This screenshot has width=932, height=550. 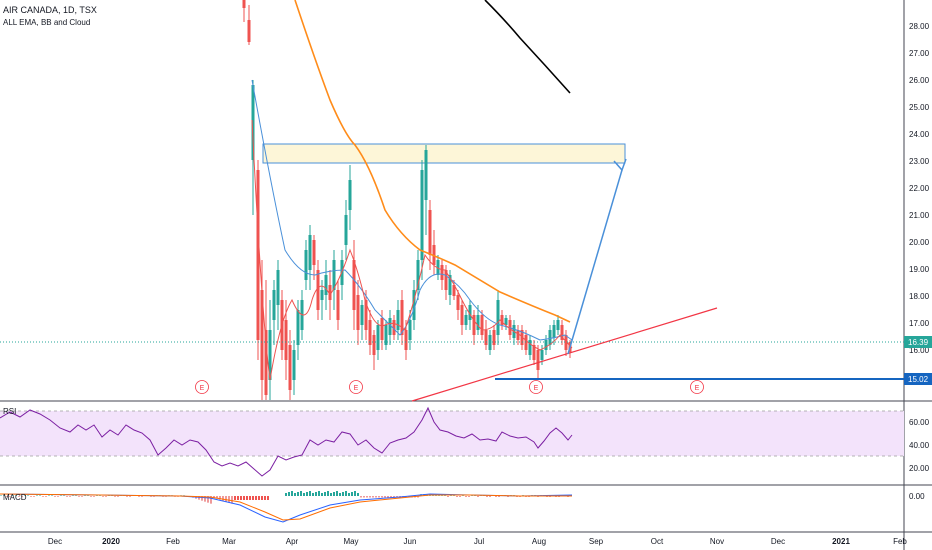 I want to click on symbol-title: AIR CANADA, 1D, TSX, so click(x=50, y=10).